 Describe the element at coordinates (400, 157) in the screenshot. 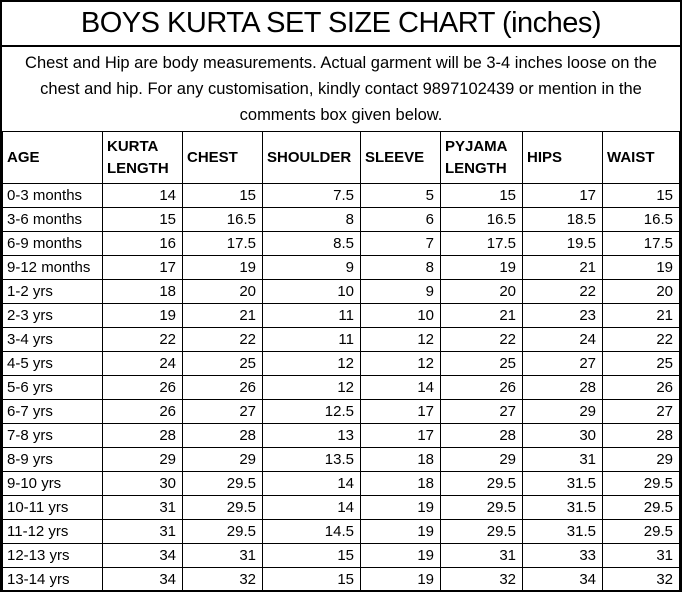

I see `column-header: SLEEVE` at that location.